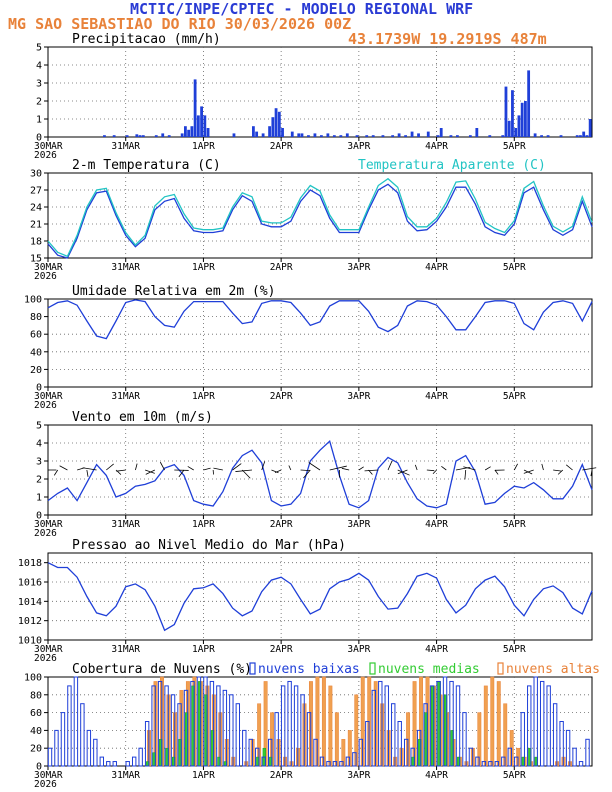 Image resolution: width=612 pixels, height=792 pixels. I want to click on header-title: MCTIC/INPE/CPTEC - MODELO REGIONAL WRF, so click(301, 9).